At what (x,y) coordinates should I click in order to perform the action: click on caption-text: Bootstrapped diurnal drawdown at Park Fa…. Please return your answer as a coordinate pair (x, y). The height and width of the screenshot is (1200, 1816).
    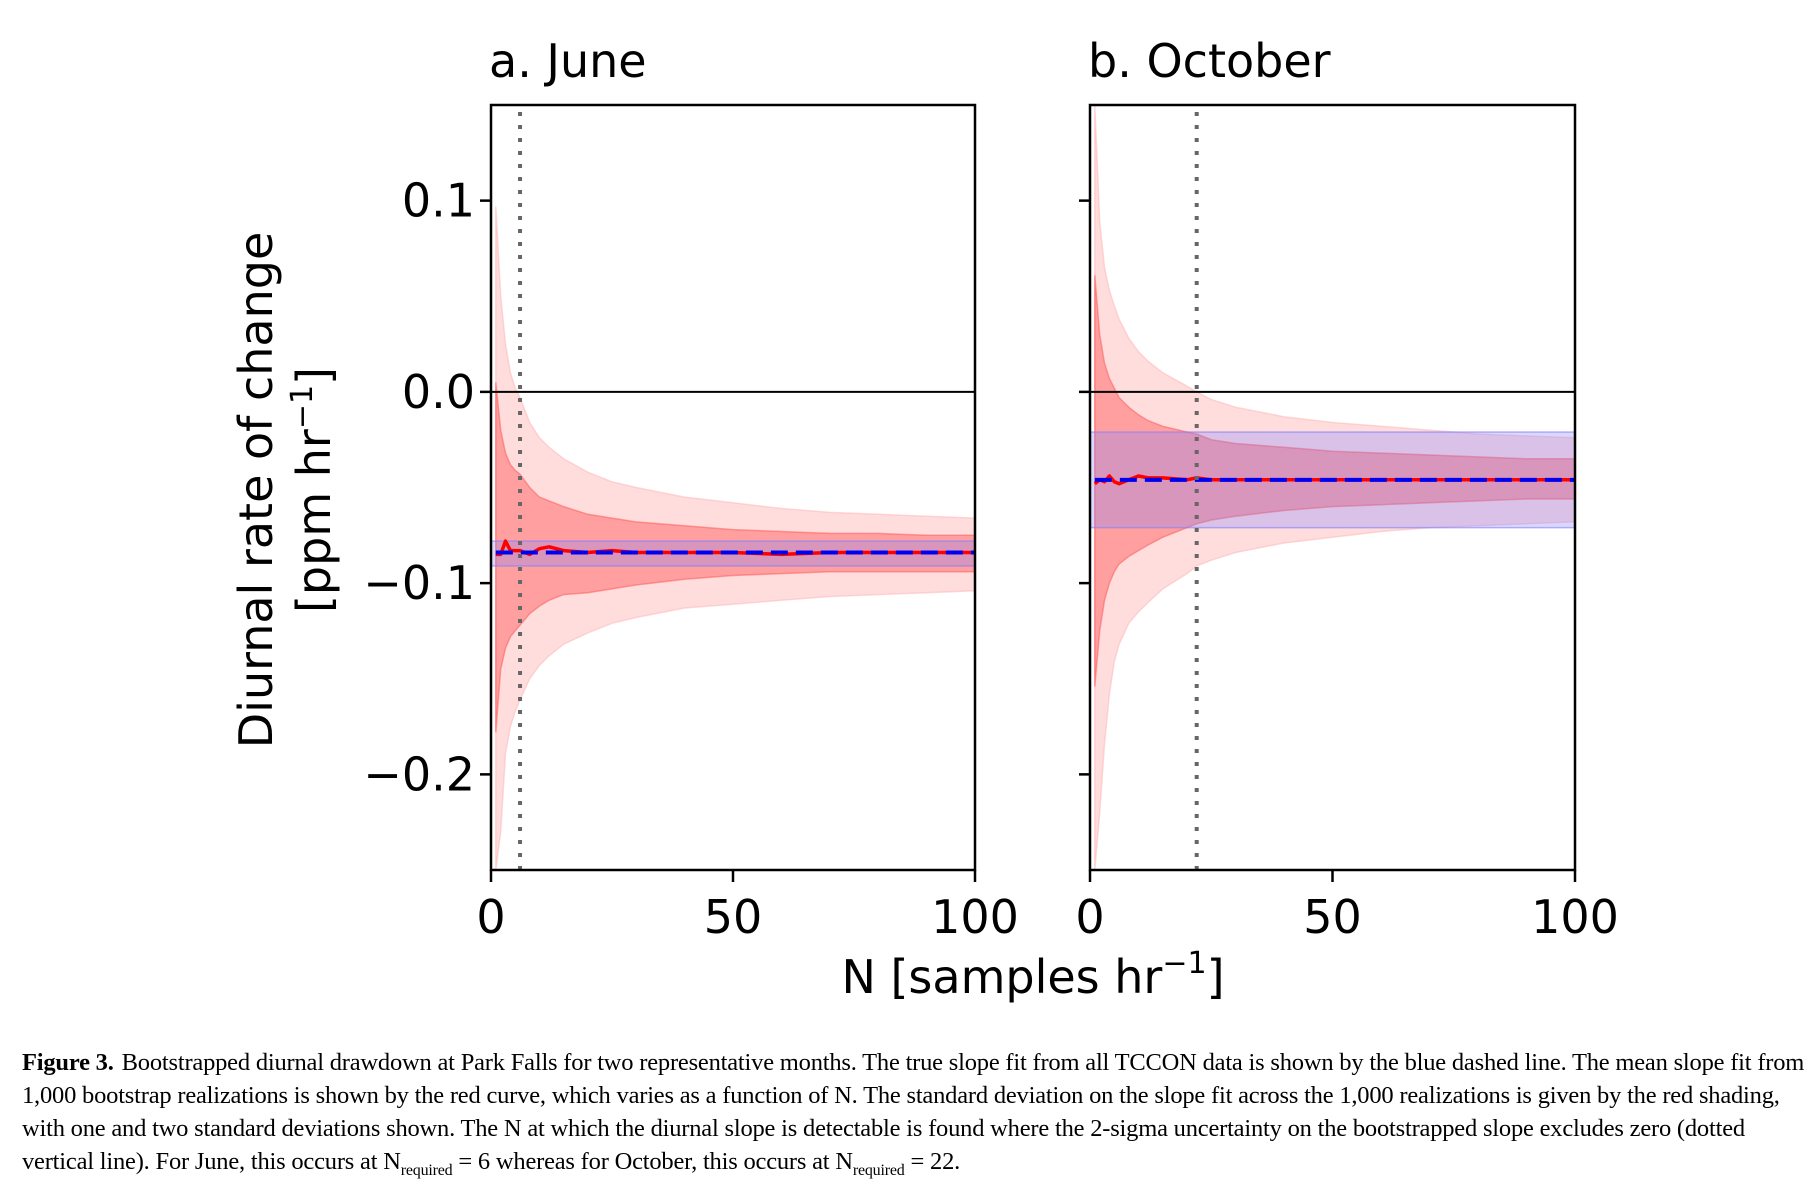
    Looking at the image, I should click on (913, 1112).